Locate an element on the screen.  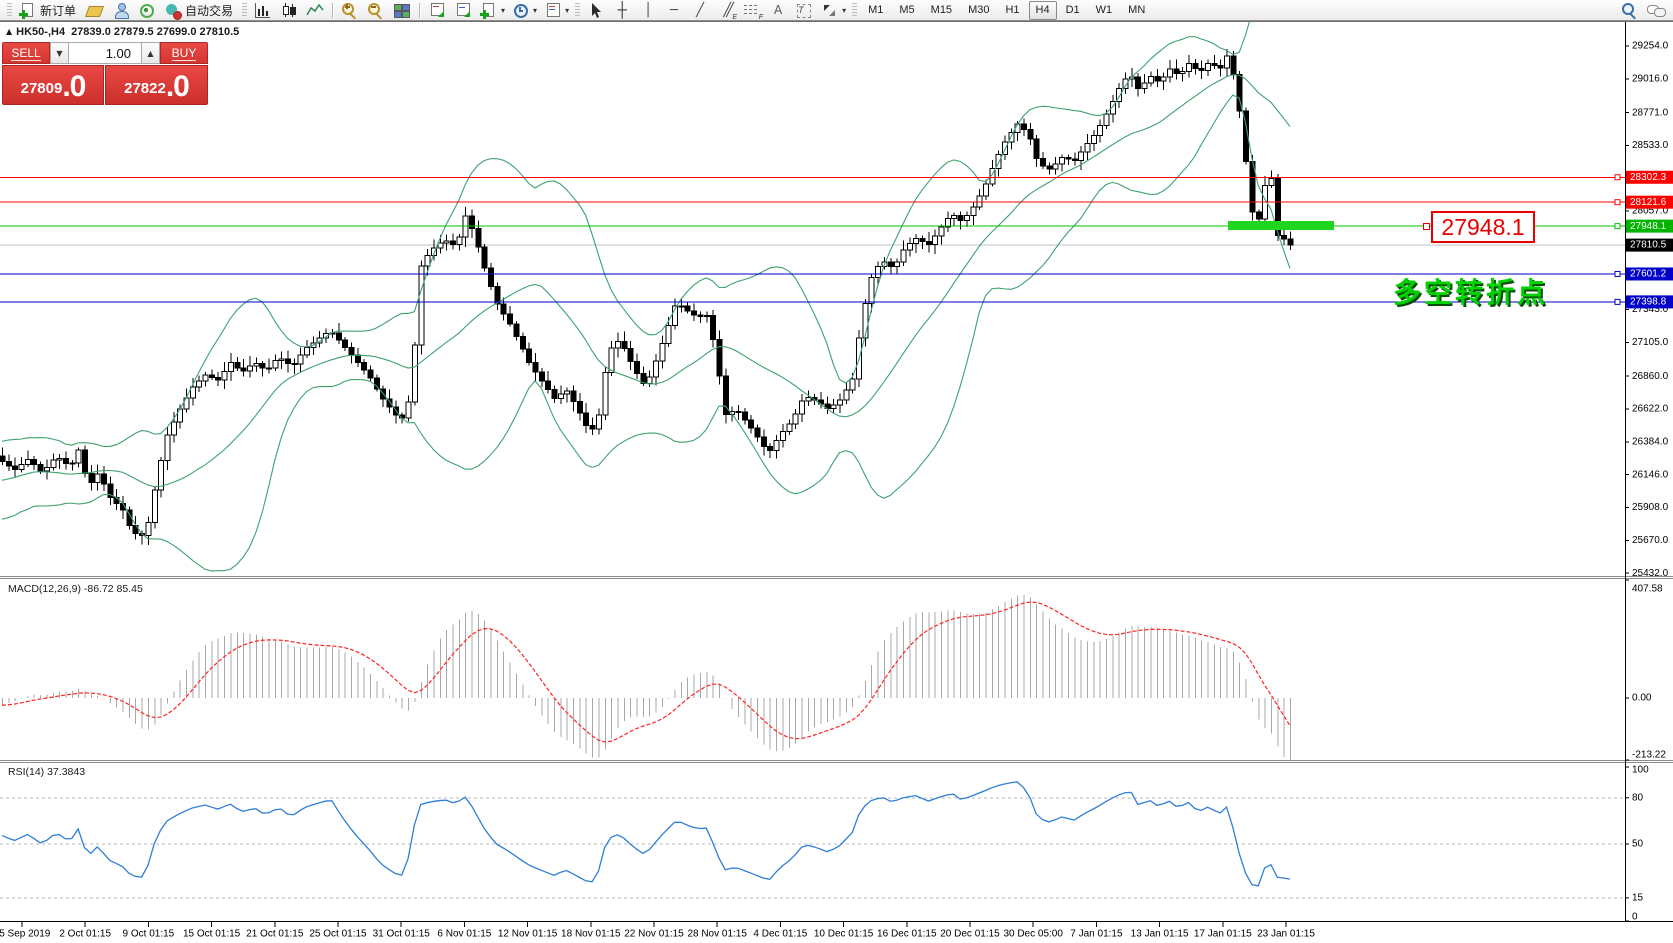
new-window-button is located at coordinates (437, 10).